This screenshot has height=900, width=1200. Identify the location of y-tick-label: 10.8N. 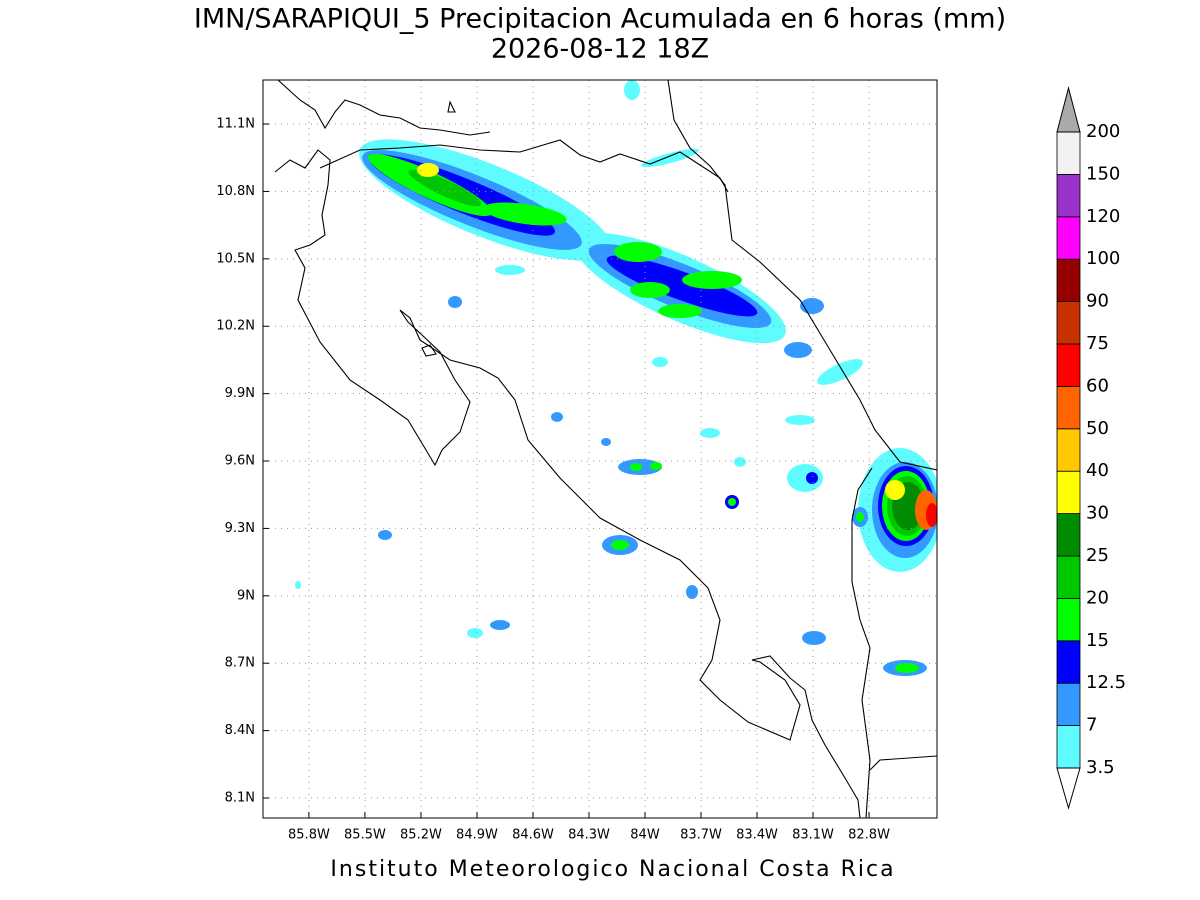
(235, 191).